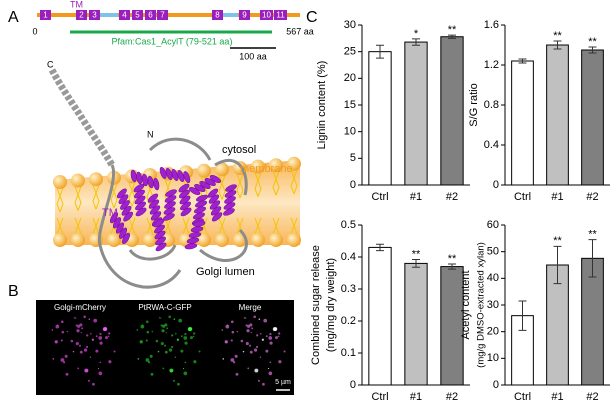  What do you see at coordinates (353, 385) in the screenshot?
I see `y-tick-label: 0` at bounding box center [353, 385].